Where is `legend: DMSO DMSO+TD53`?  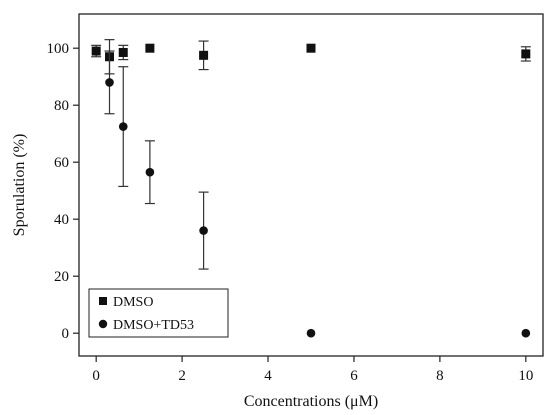 legend: DMSO DMSO+TD53 is located at coordinates (158, 313).